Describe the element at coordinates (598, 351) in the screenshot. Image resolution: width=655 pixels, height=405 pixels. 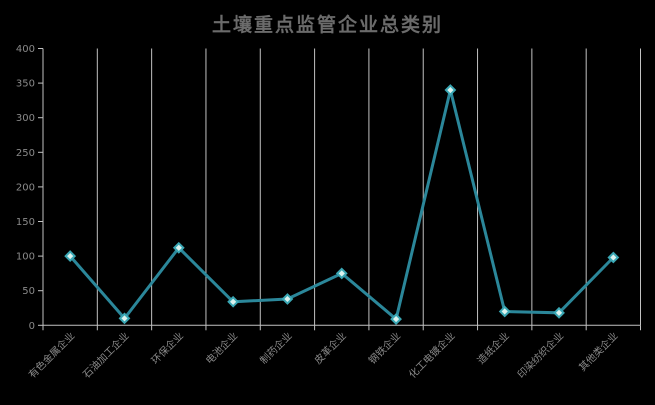
I see `x-axis-category-label: 其他类企业` at that location.